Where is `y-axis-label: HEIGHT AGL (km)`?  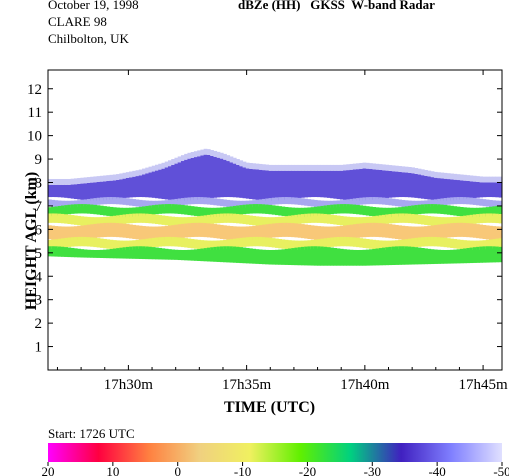 y-axis-label: HEIGHT AGL (km) is located at coordinates (31, 241).